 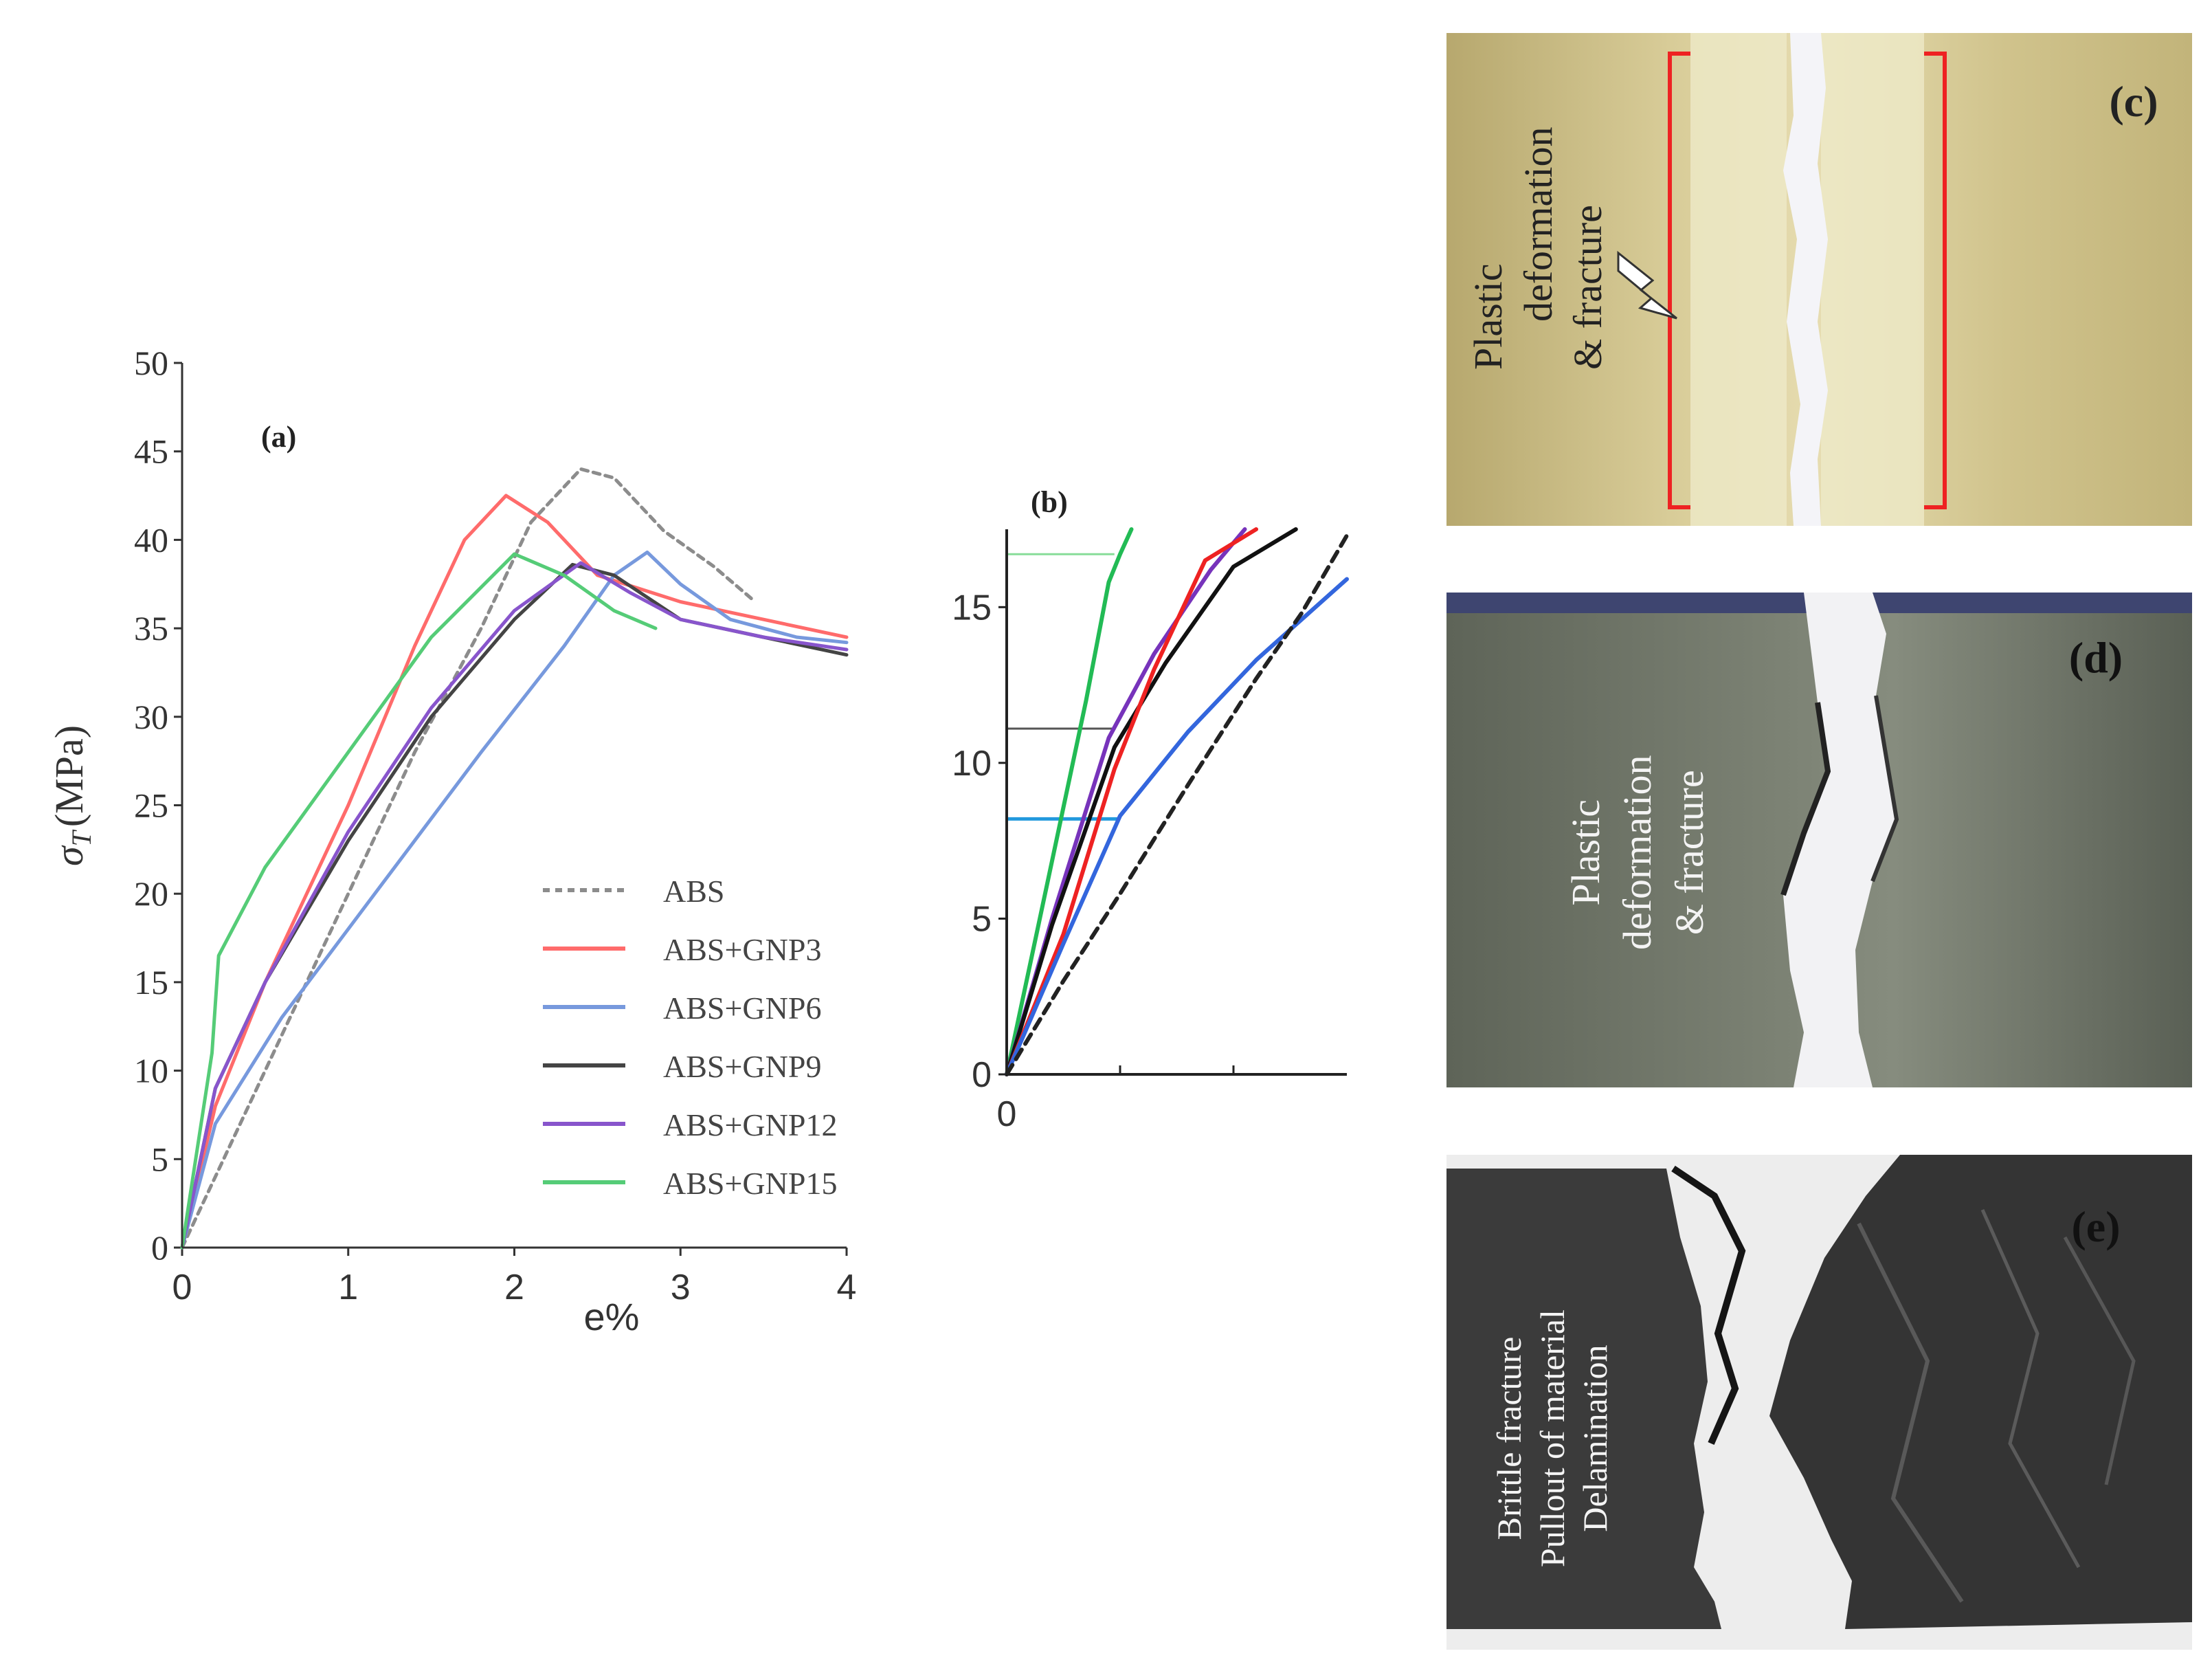 What do you see at coordinates (151, 805) in the screenshot?
I see `panel-a-y-tick-label: 25` at bounding box center [151, 805].